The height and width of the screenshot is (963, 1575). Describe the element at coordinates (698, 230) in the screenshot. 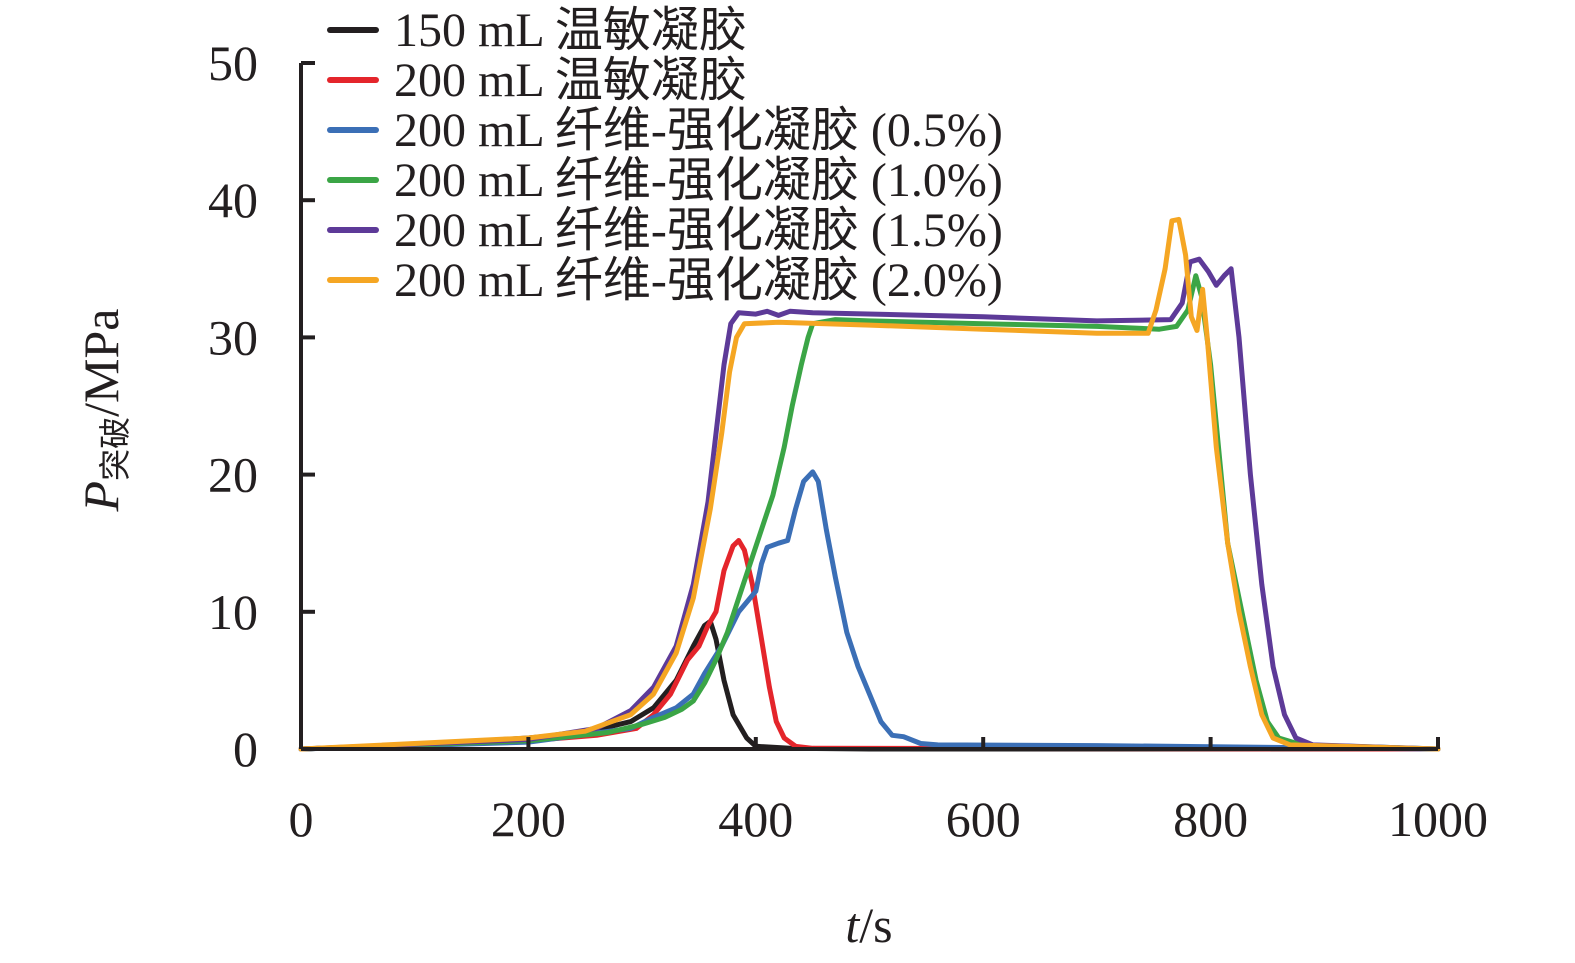

I see `legend-label-4: 200 mL 纤维-强化凝胶 (1.5%)` at that location.